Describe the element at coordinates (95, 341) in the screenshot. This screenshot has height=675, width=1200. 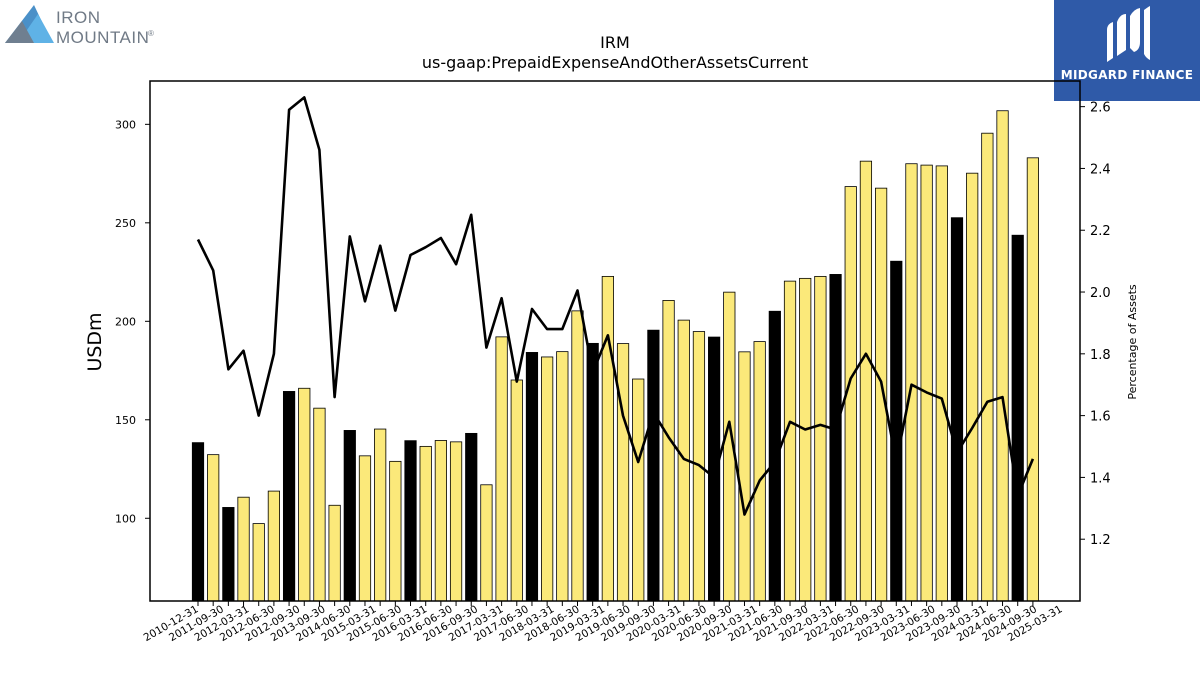
I see `y-axis-label: USDm` at that location.